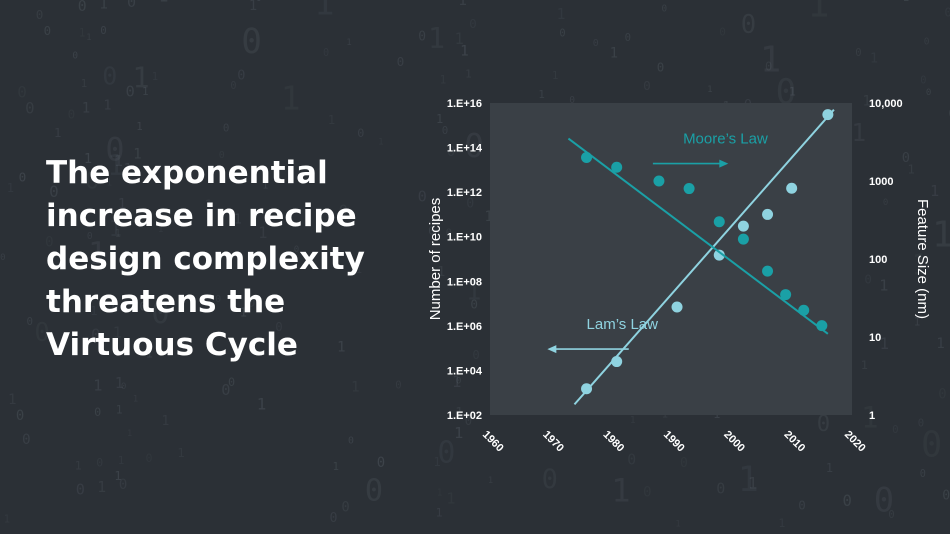 This screenshot has height=534, width=950. What do you see at coordinates (464, 327) in the screenshot?
I see `y-tick-label: 1.E+06` at bounding box center [464, 327].